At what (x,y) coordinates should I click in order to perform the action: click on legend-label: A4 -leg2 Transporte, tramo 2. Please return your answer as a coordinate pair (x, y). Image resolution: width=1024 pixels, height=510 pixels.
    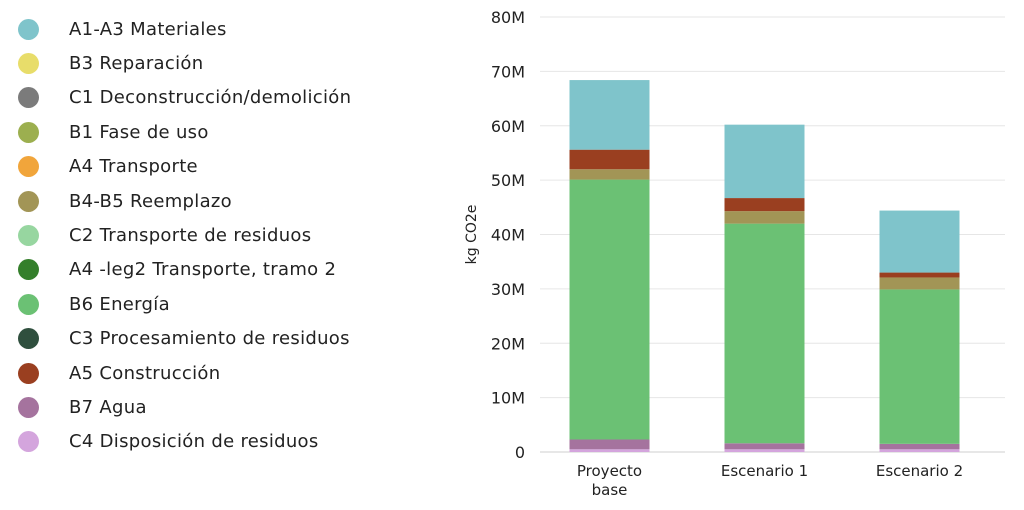
    Looking at the image, I should click on (203, 270).